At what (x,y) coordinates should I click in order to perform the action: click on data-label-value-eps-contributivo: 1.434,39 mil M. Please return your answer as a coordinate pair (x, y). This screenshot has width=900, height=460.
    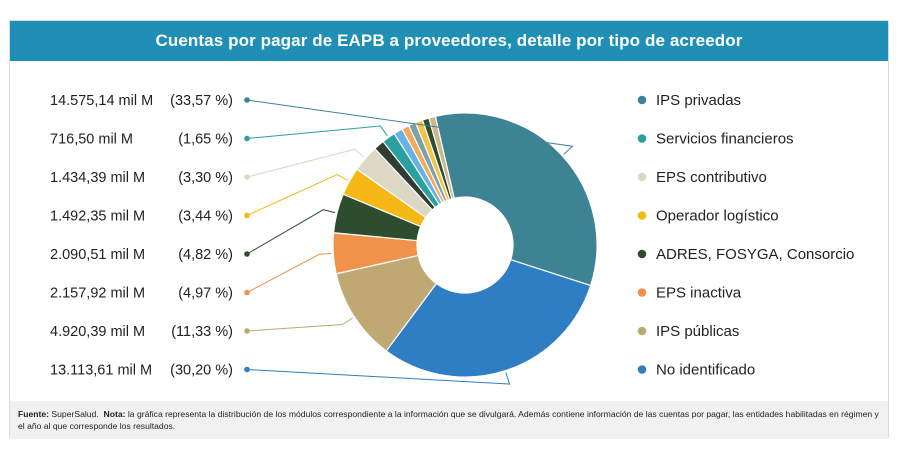
    Looking at the image, I should click on (97, 178).